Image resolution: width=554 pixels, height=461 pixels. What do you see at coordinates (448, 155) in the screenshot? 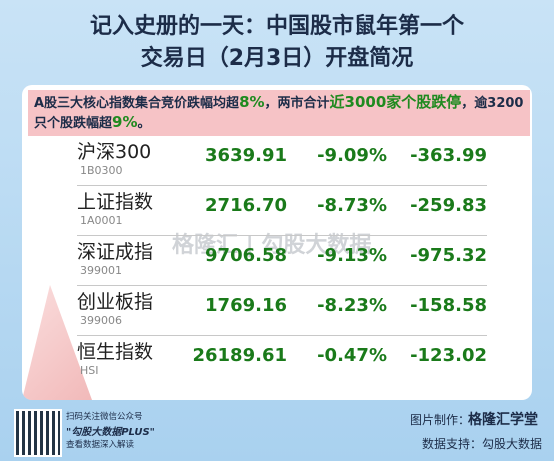
I see `index-change: -363.99` at bounding box center [448, 155].